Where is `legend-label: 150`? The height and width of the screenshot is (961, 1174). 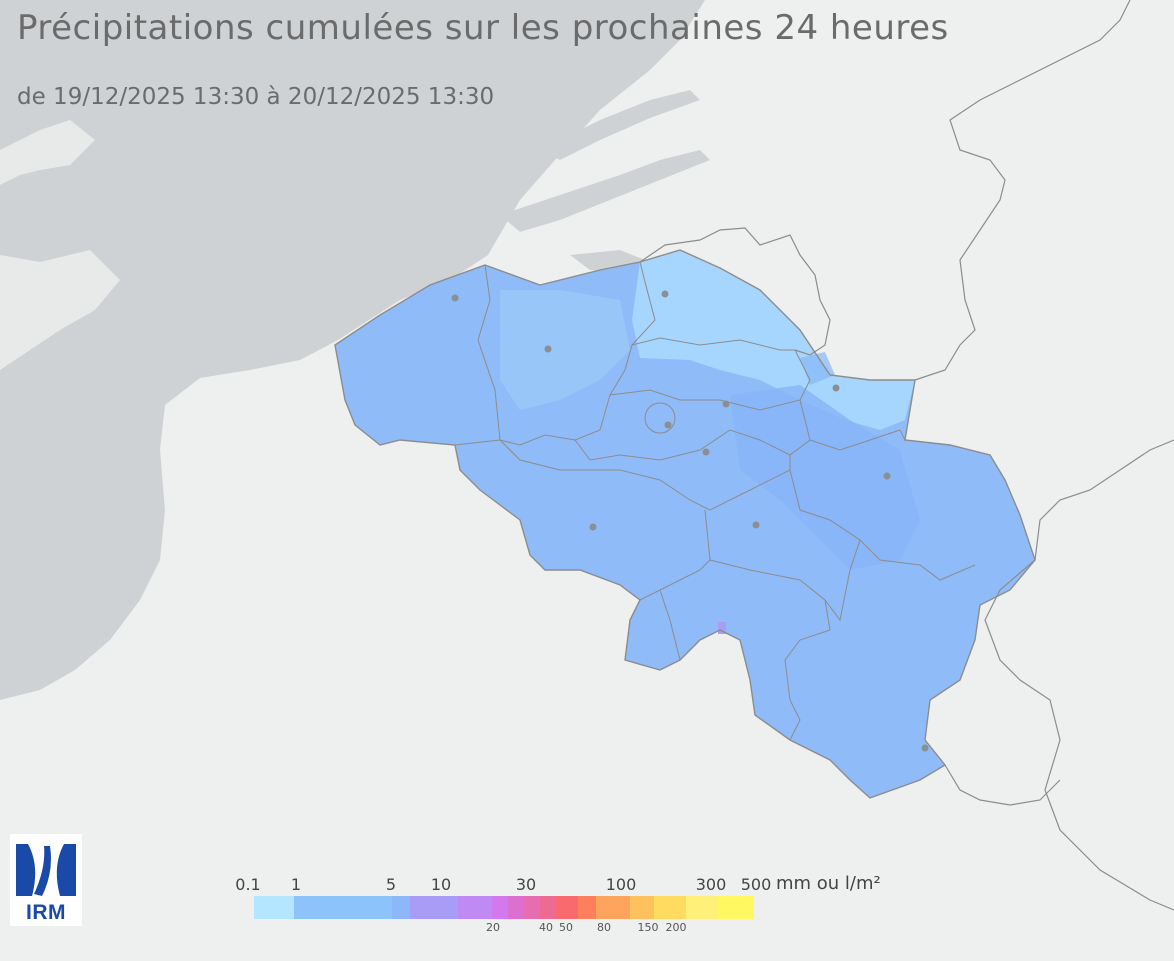 legend-label: 150 is located at coordinates (648, 927).